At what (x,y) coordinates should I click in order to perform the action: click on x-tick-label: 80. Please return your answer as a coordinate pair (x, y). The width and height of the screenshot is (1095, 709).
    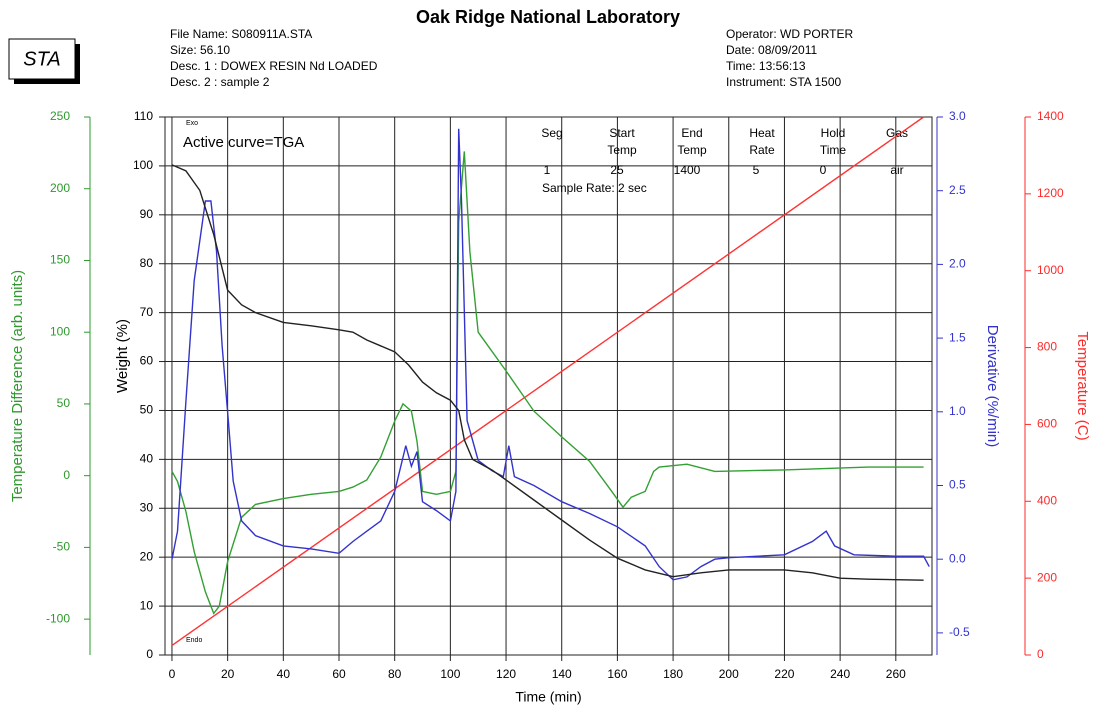
    Looking at the image, I should click on (395, 674).